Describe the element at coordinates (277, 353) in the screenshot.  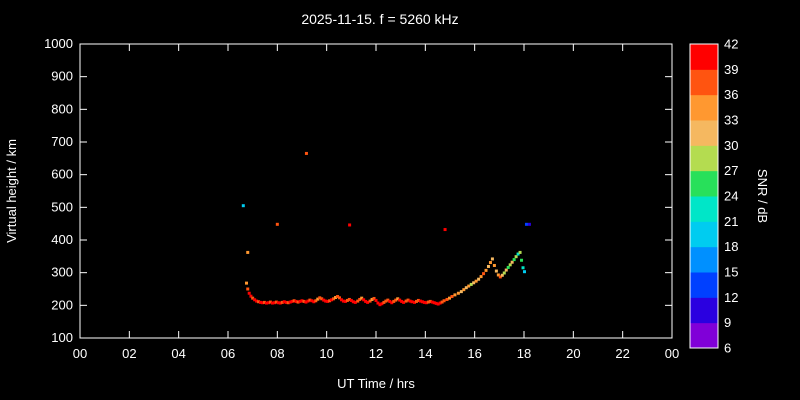
I see `x-tick-label: 08` at that location.